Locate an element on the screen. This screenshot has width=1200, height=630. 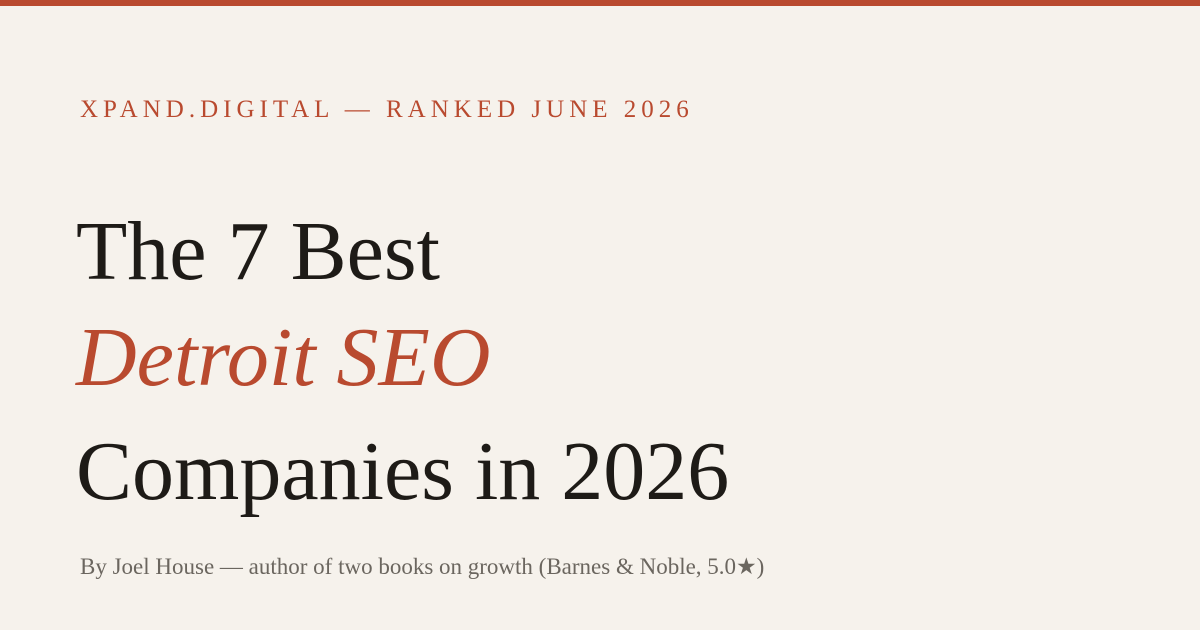
title-line: Companies in 2026 is located at coordinates (403, 471).